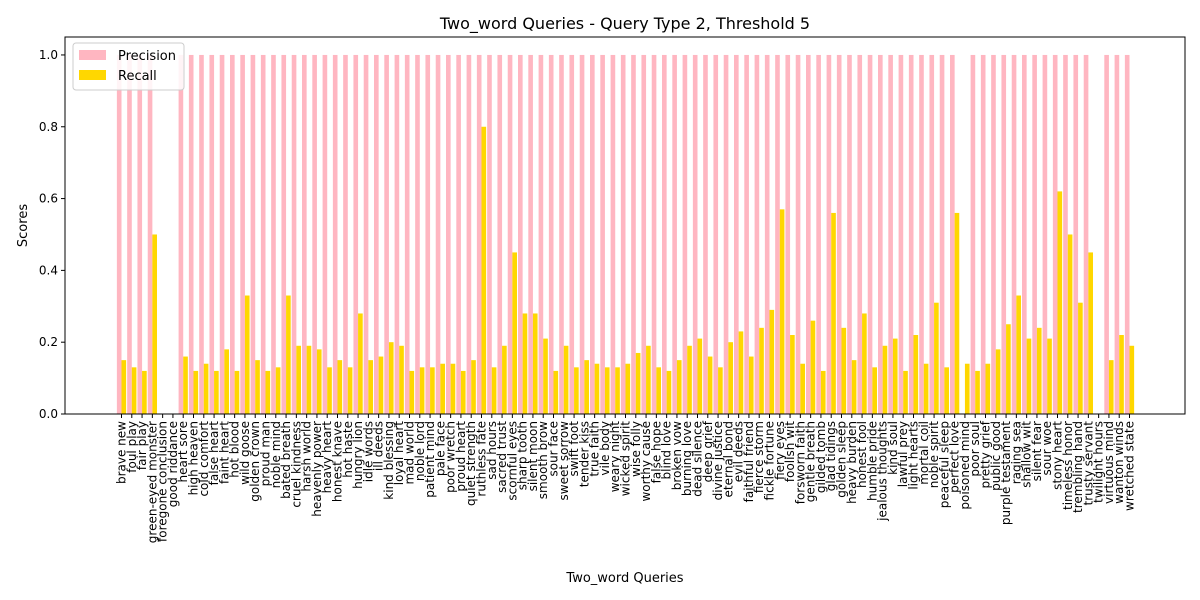  I want to click on x-tick-label: fierce storm, so click(759, 457).